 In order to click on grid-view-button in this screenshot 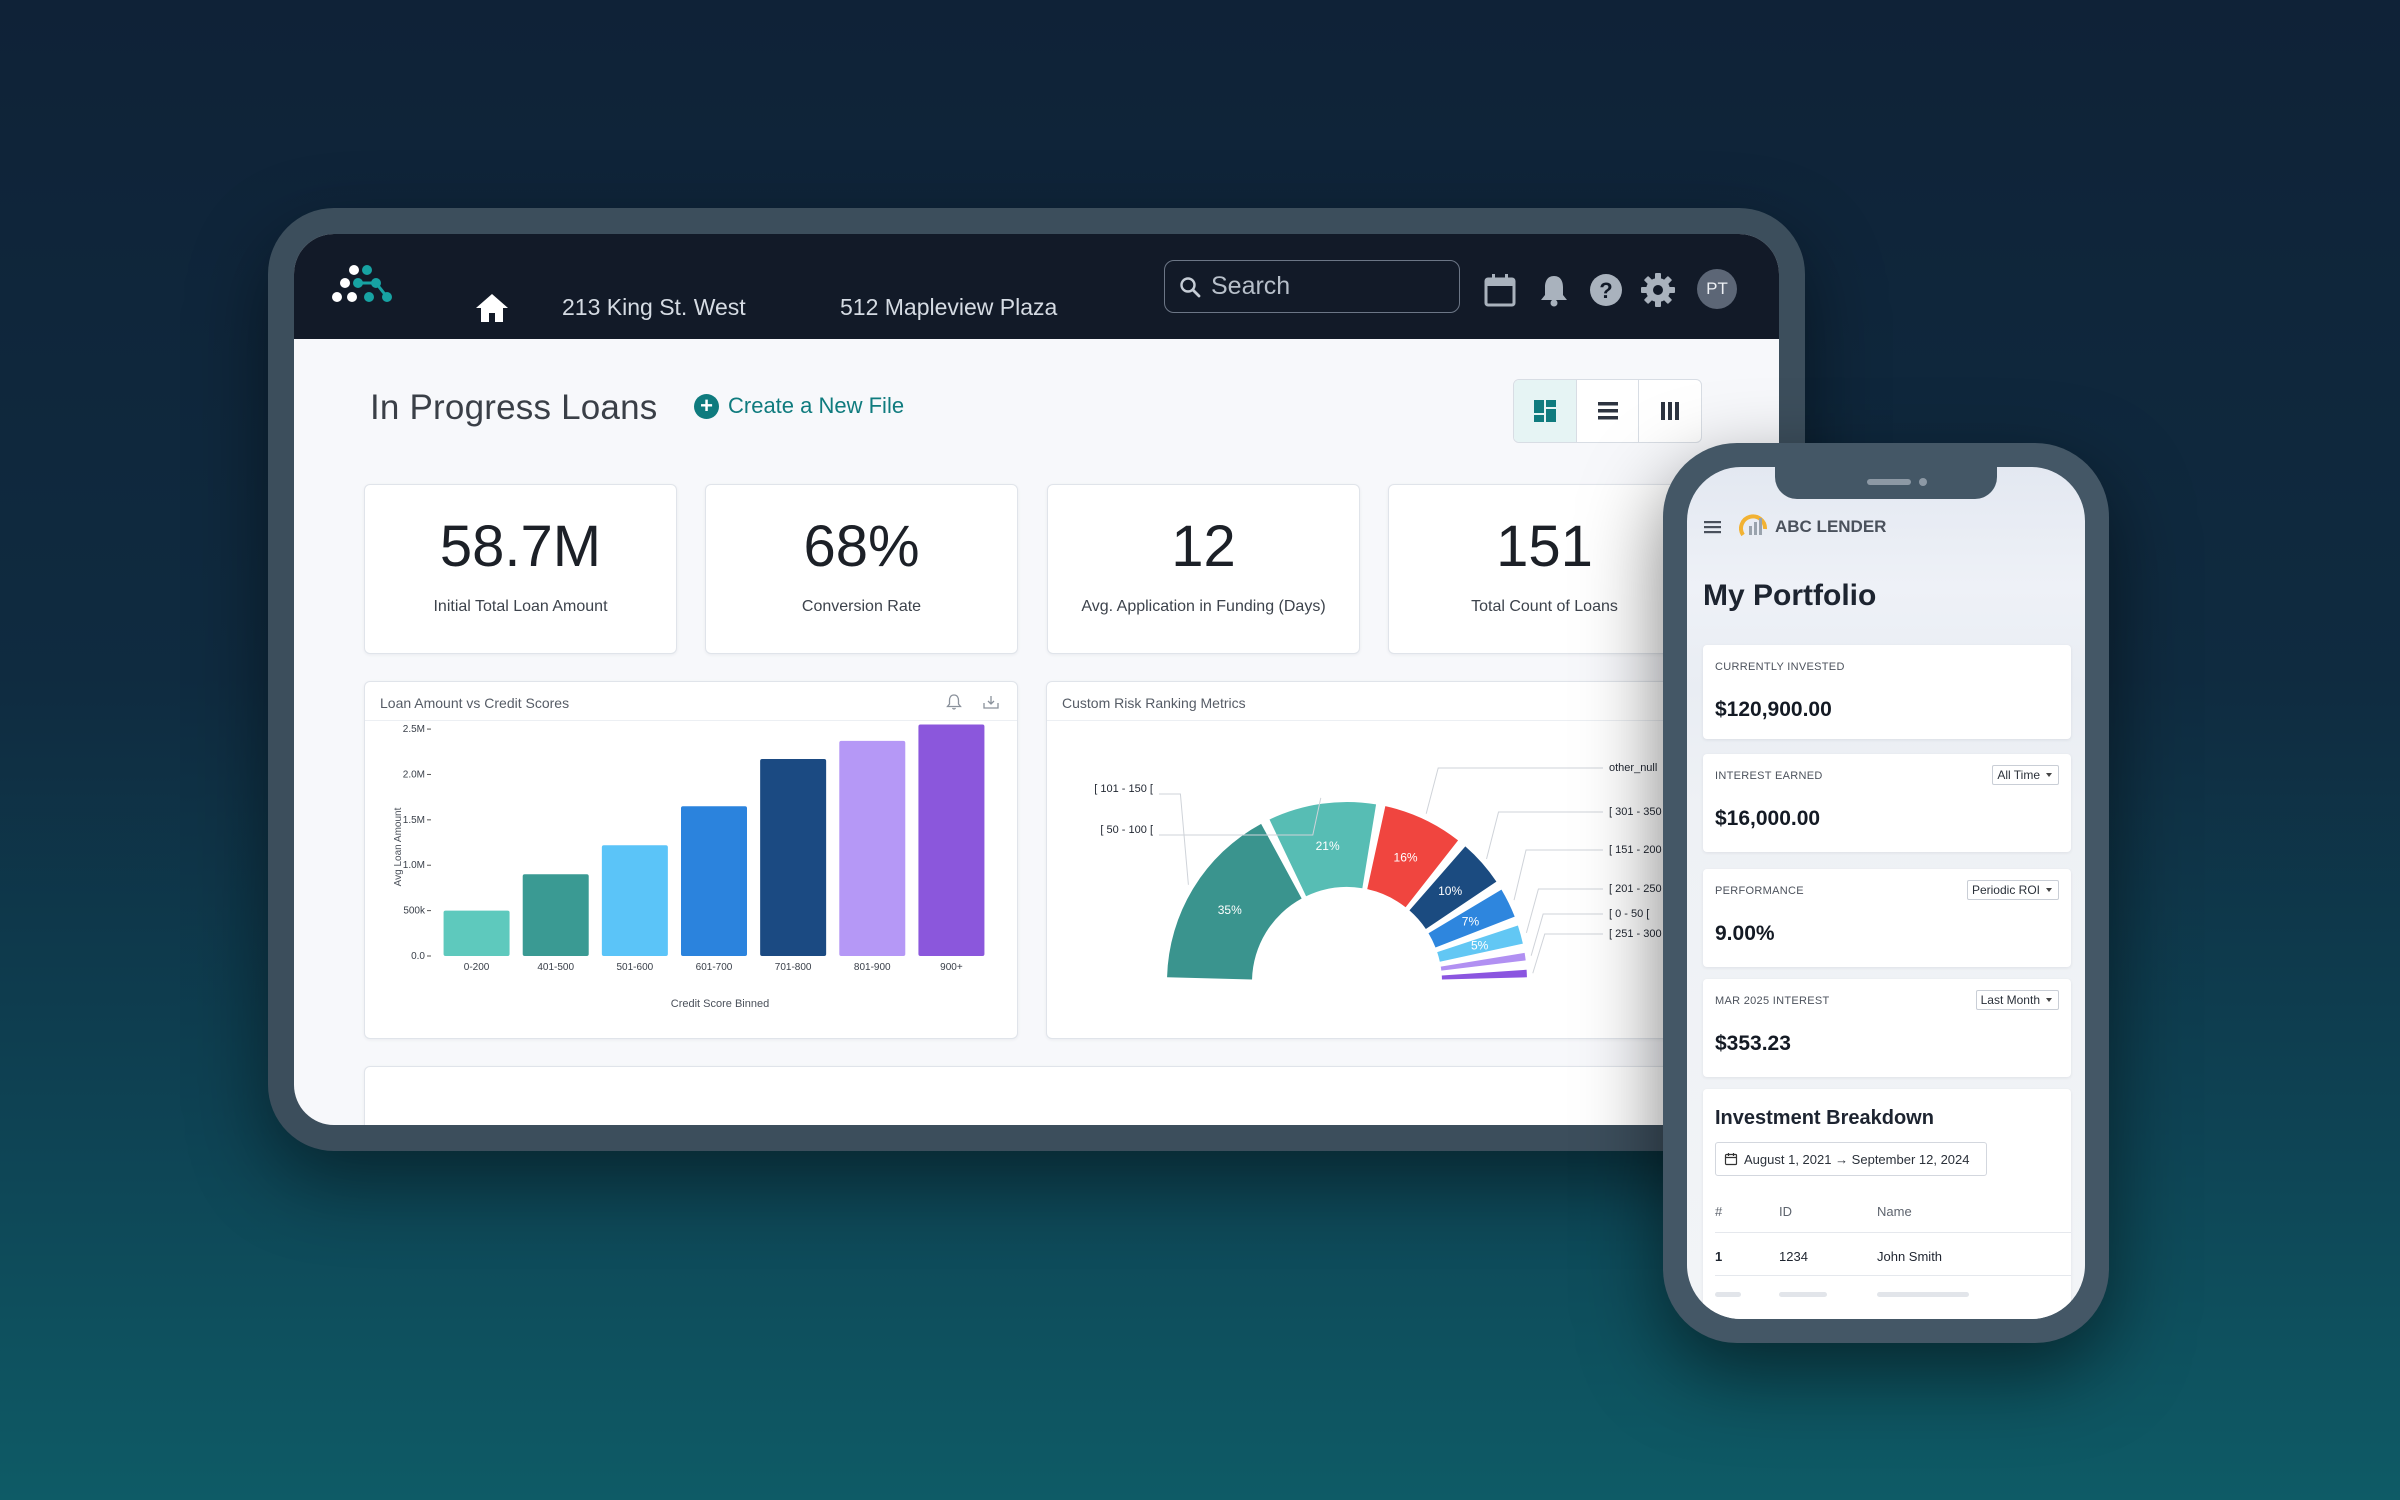, I will do `click(1545, 411)`.